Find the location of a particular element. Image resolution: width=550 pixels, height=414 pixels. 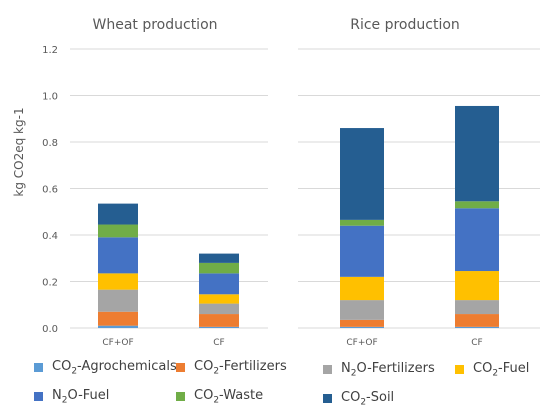

y-axis-label: kg CO2eq kg-1 is located at coordinates (19, 152).